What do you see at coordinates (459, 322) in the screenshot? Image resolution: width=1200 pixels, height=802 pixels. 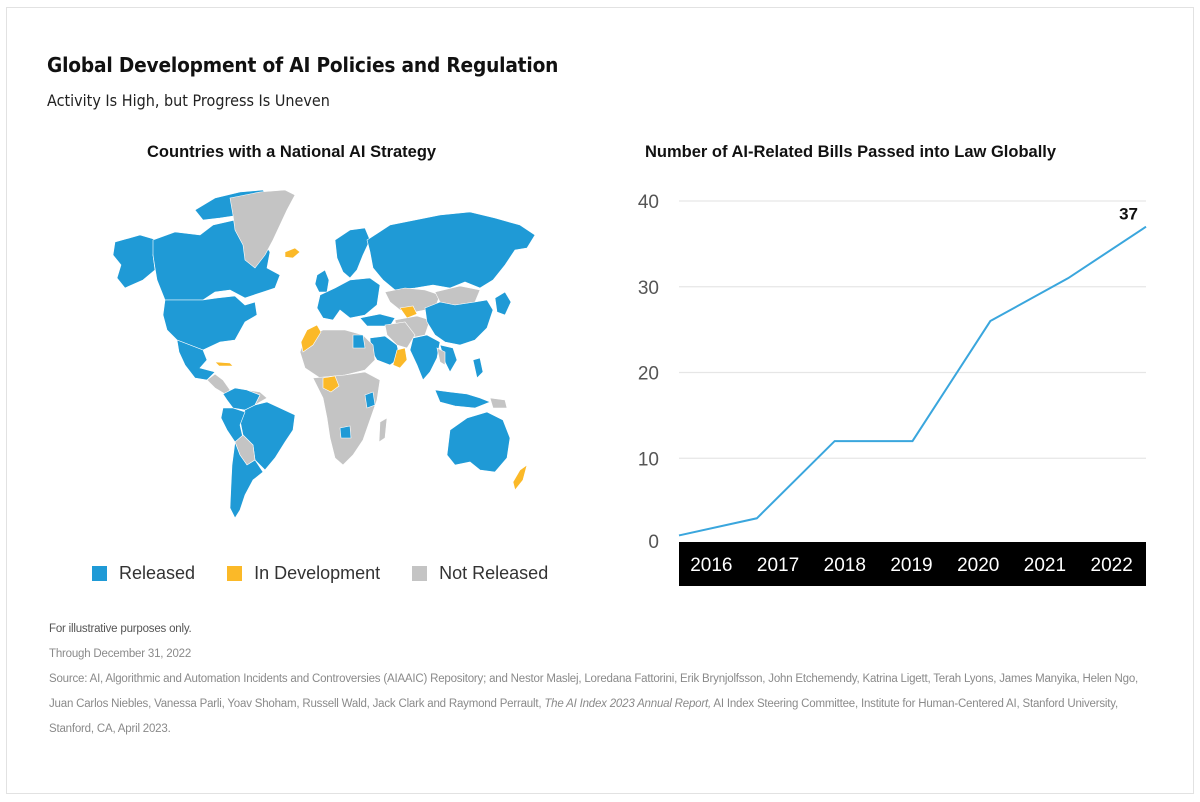 I see `country-china` at bounding box center [459, 322].